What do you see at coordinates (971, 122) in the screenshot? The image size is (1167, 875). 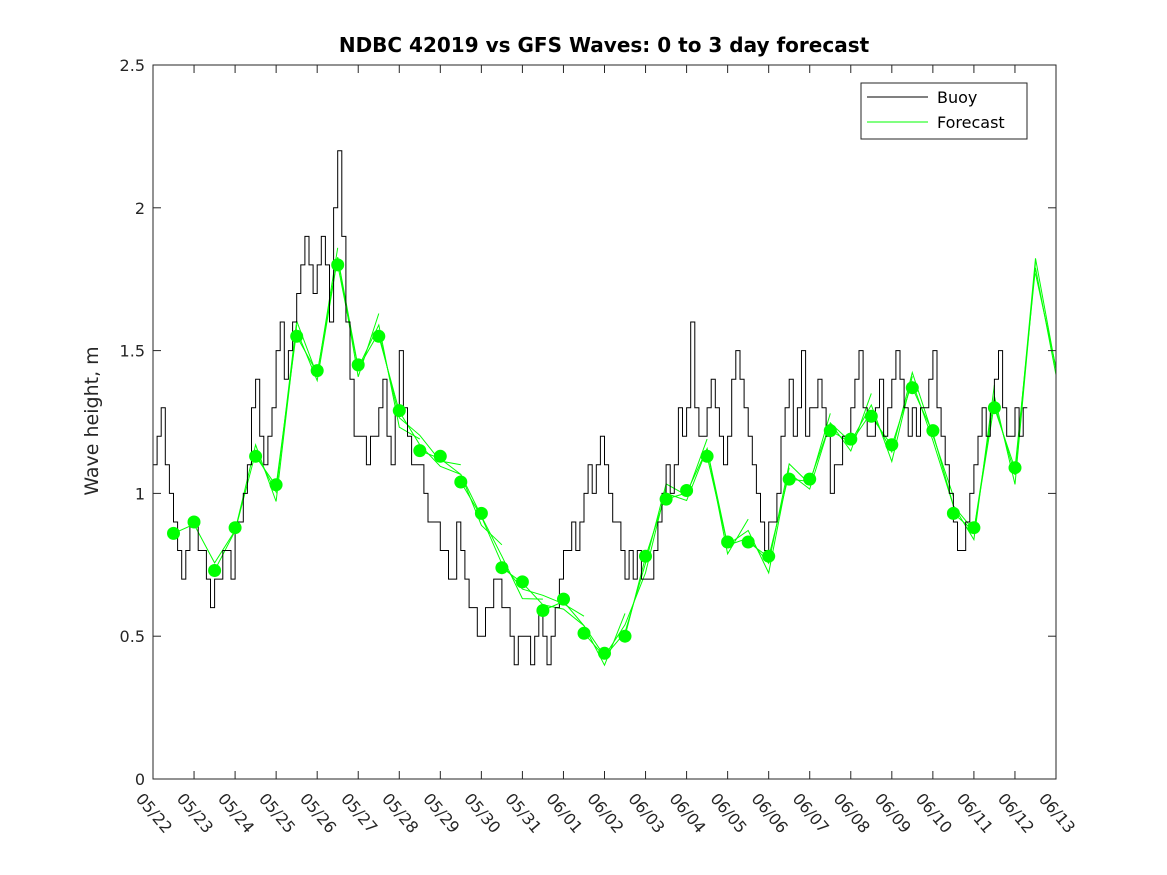 I see `legend-forecast-label: Forecast` at bounding box center [971, 122].